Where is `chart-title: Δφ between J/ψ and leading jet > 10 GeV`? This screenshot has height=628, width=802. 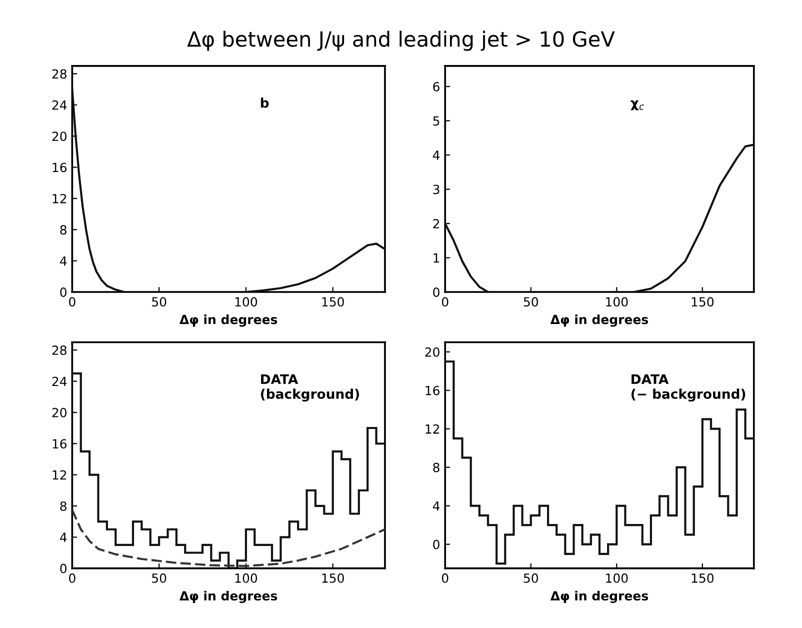 chart-title: Δφ between J/ψ and leading jet > 10 GeV is located at coordinates (401, 40).